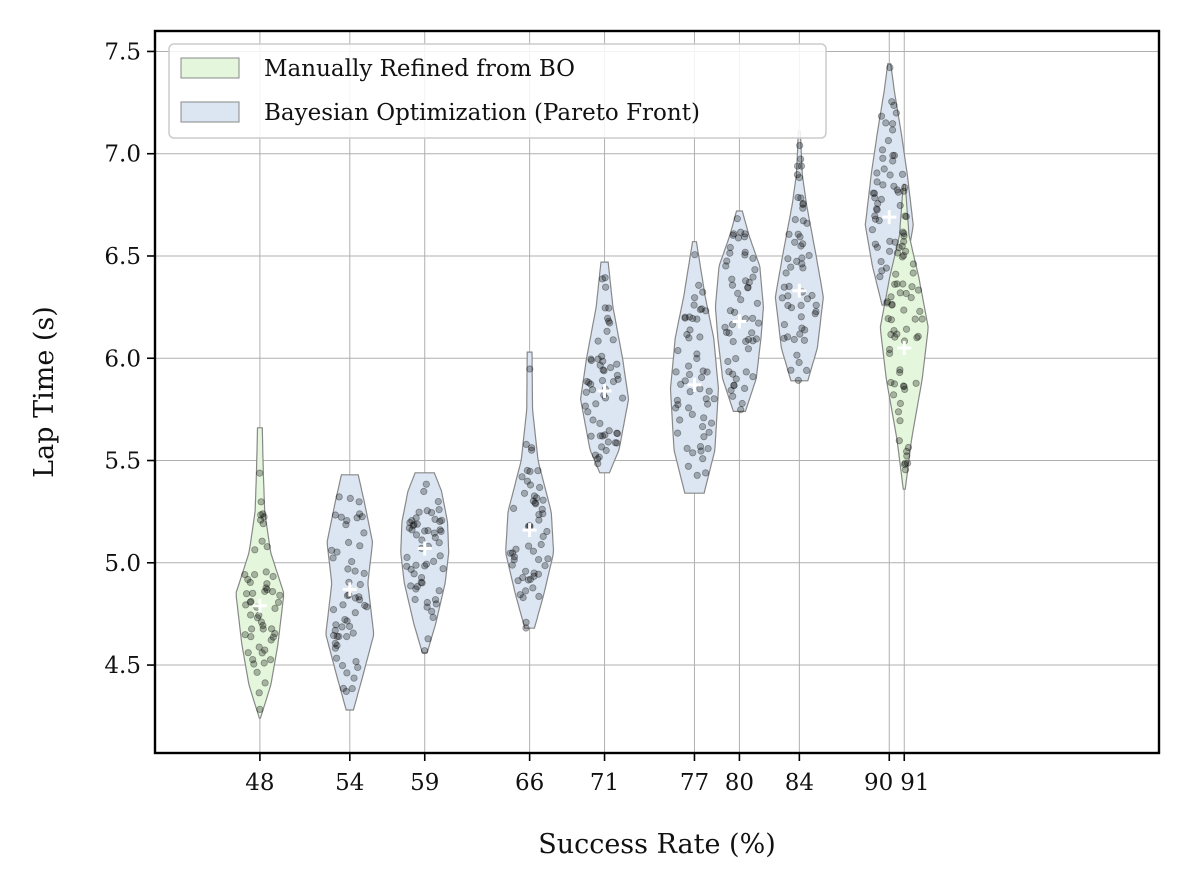 The height and width of the screenshot is (890, 1188). What do you see at coordinates (482, 113) in the screenshot?
I see `legend-label-bo: Bayesian Optimization (Pareto Front)` at bounding box center [482, 113].